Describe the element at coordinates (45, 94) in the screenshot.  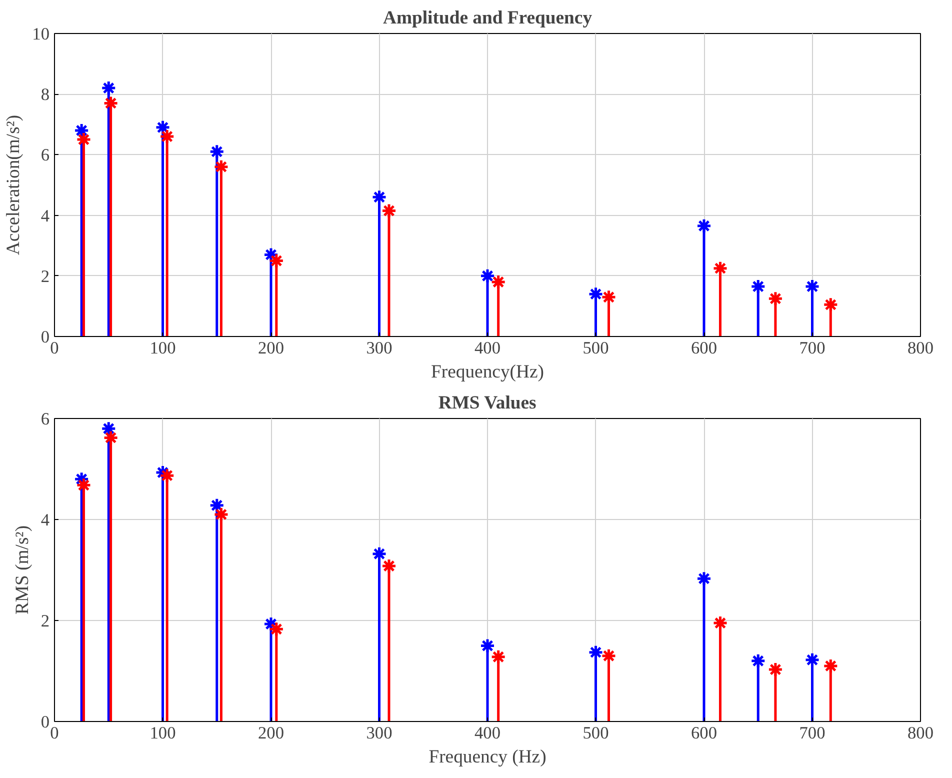
I see `y-tick-label: 8` at that location.